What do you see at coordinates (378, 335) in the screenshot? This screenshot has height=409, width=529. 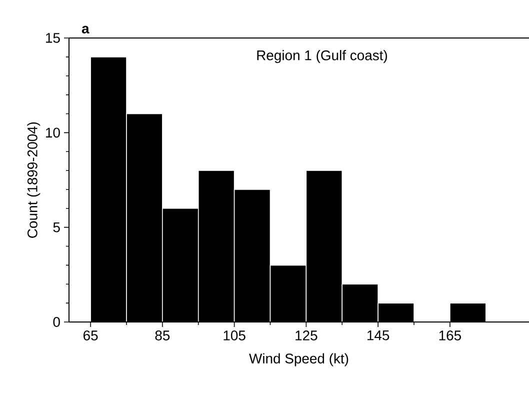 I see `x-tick-label: 145` at bounding box center [378, 335].